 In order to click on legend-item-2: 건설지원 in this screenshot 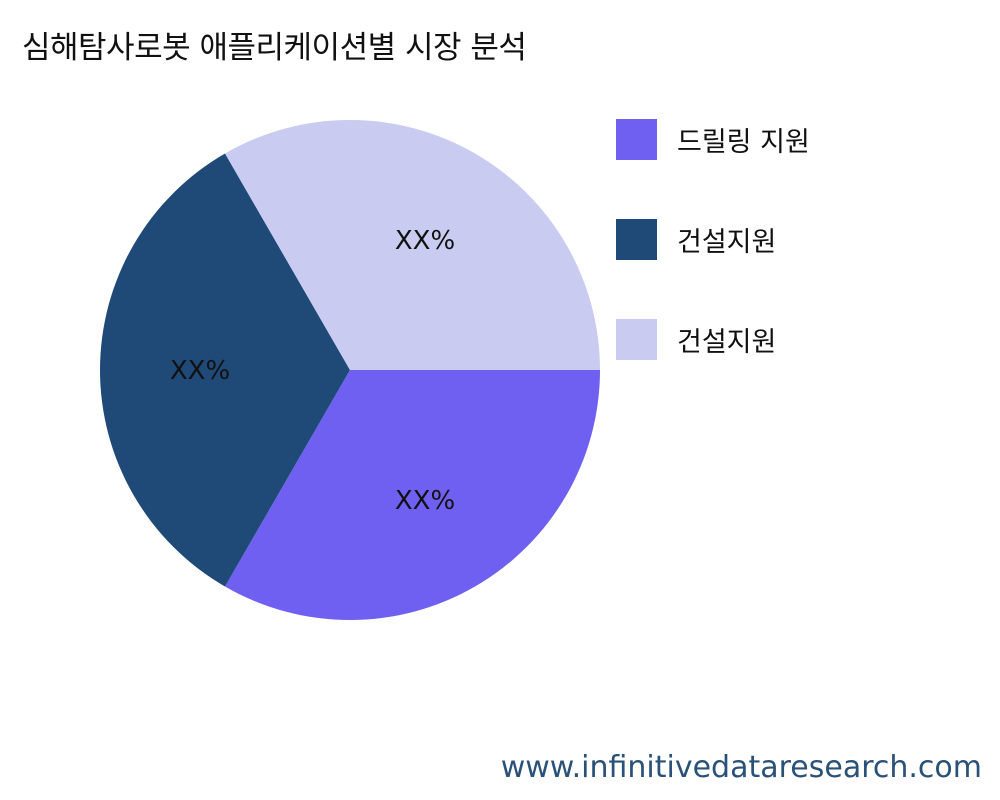, I will do `click(696, 339)`.